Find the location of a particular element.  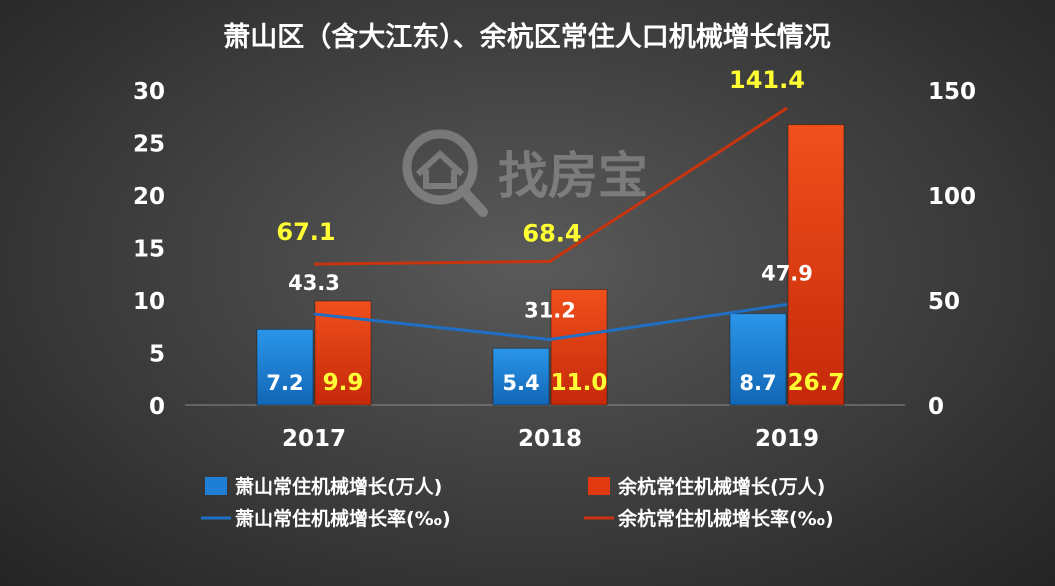

bar-label-xiaoshan: 8.7 is located at coordinates (757, 383).